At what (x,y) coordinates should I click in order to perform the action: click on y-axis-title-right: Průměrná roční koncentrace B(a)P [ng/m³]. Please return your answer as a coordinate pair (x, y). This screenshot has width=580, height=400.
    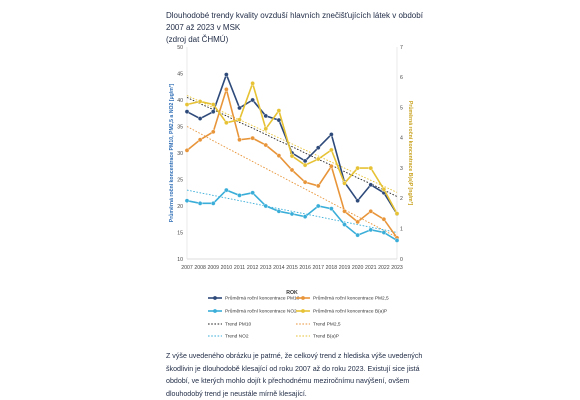
    Looking at the image, I should click on (410, 153).